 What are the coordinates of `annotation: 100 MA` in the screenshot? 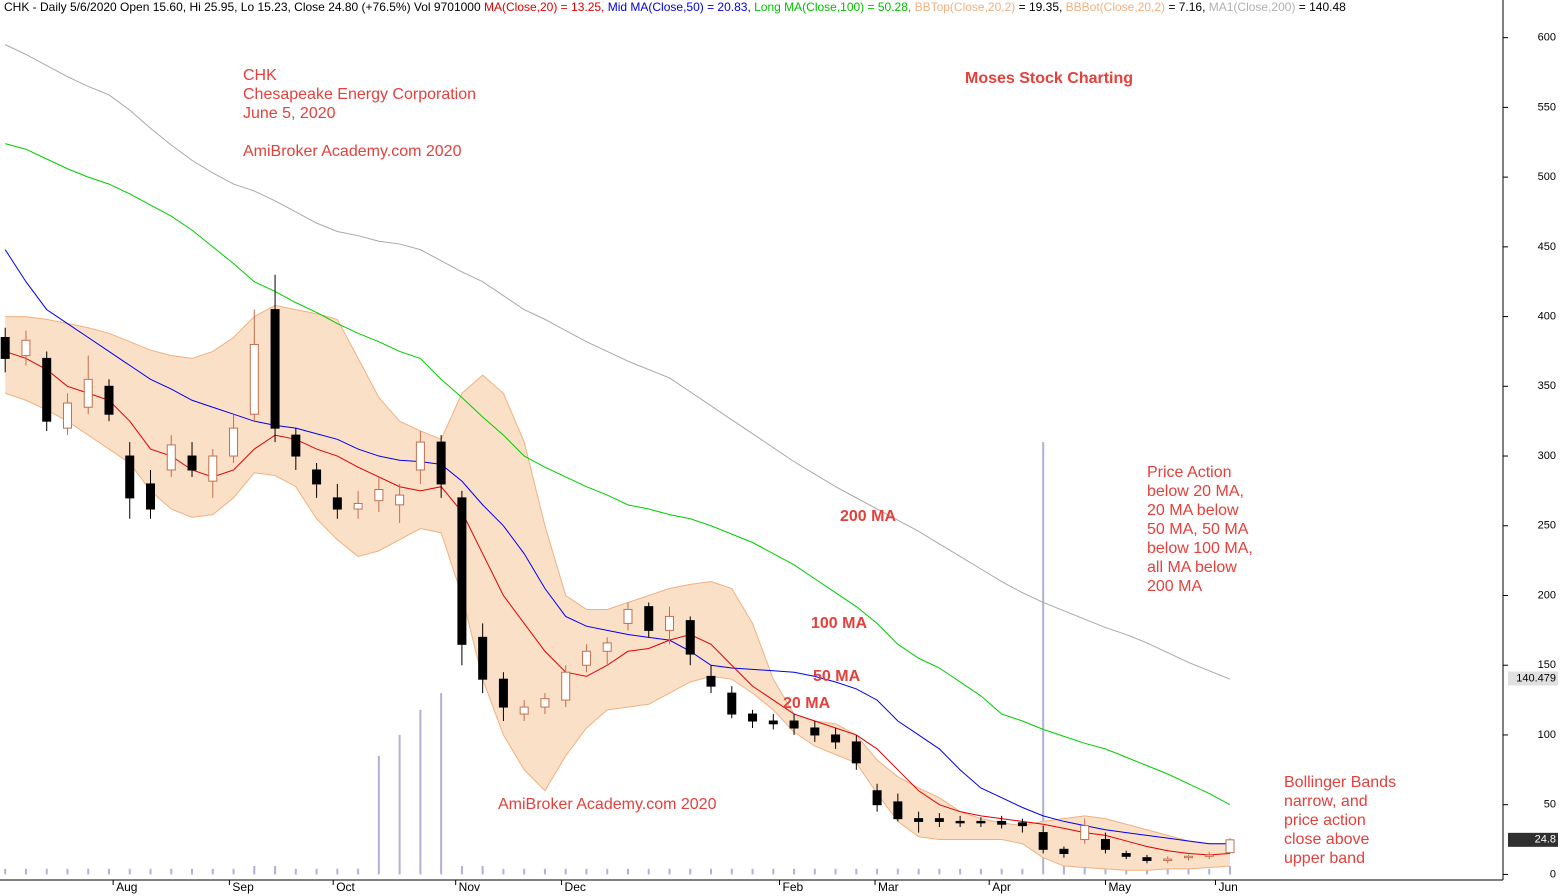 It's located at (839, 623).